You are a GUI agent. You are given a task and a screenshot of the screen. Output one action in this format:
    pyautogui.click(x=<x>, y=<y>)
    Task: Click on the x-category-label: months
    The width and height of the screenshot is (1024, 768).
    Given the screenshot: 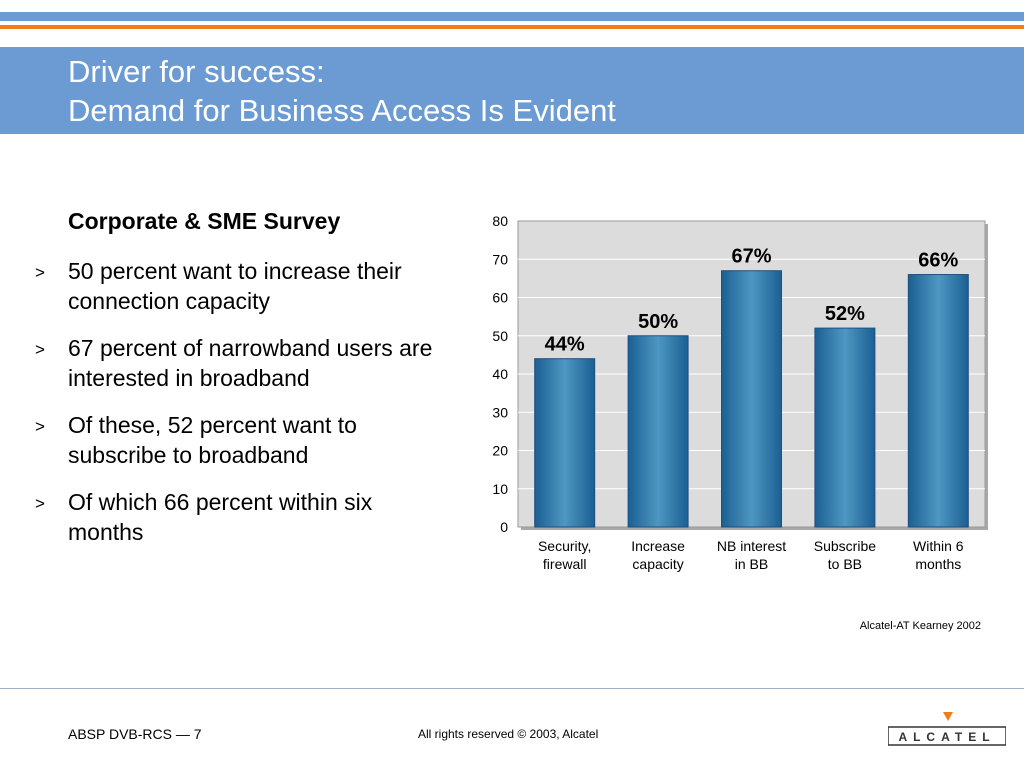 What is the action you would take?
    pyautogui.click(x=938, y=564)
    